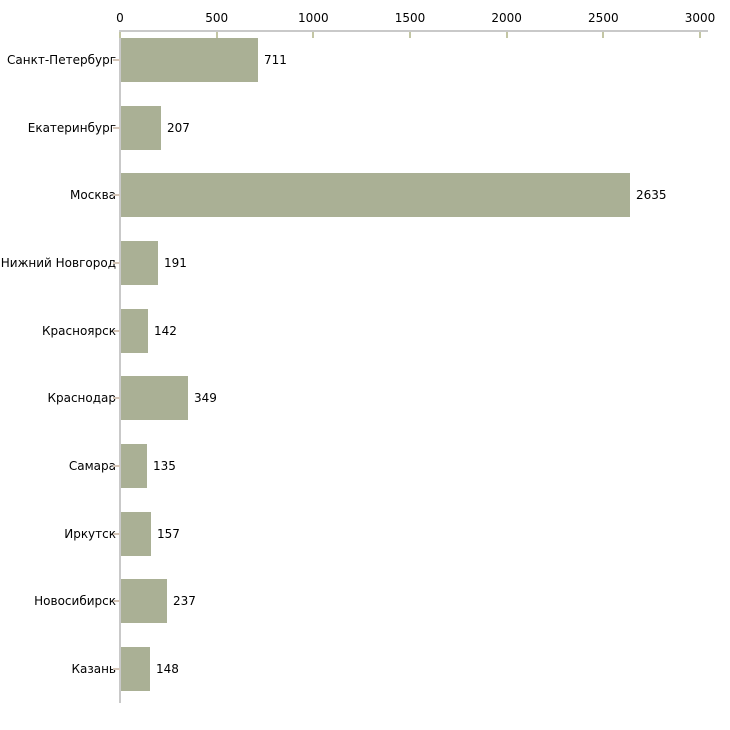 The height and width of the screenshot is (730, 730). What do you see at coordinates (413, 31) in the screenshot?
I see `x-axis-line` at bounding box center [413, 31].